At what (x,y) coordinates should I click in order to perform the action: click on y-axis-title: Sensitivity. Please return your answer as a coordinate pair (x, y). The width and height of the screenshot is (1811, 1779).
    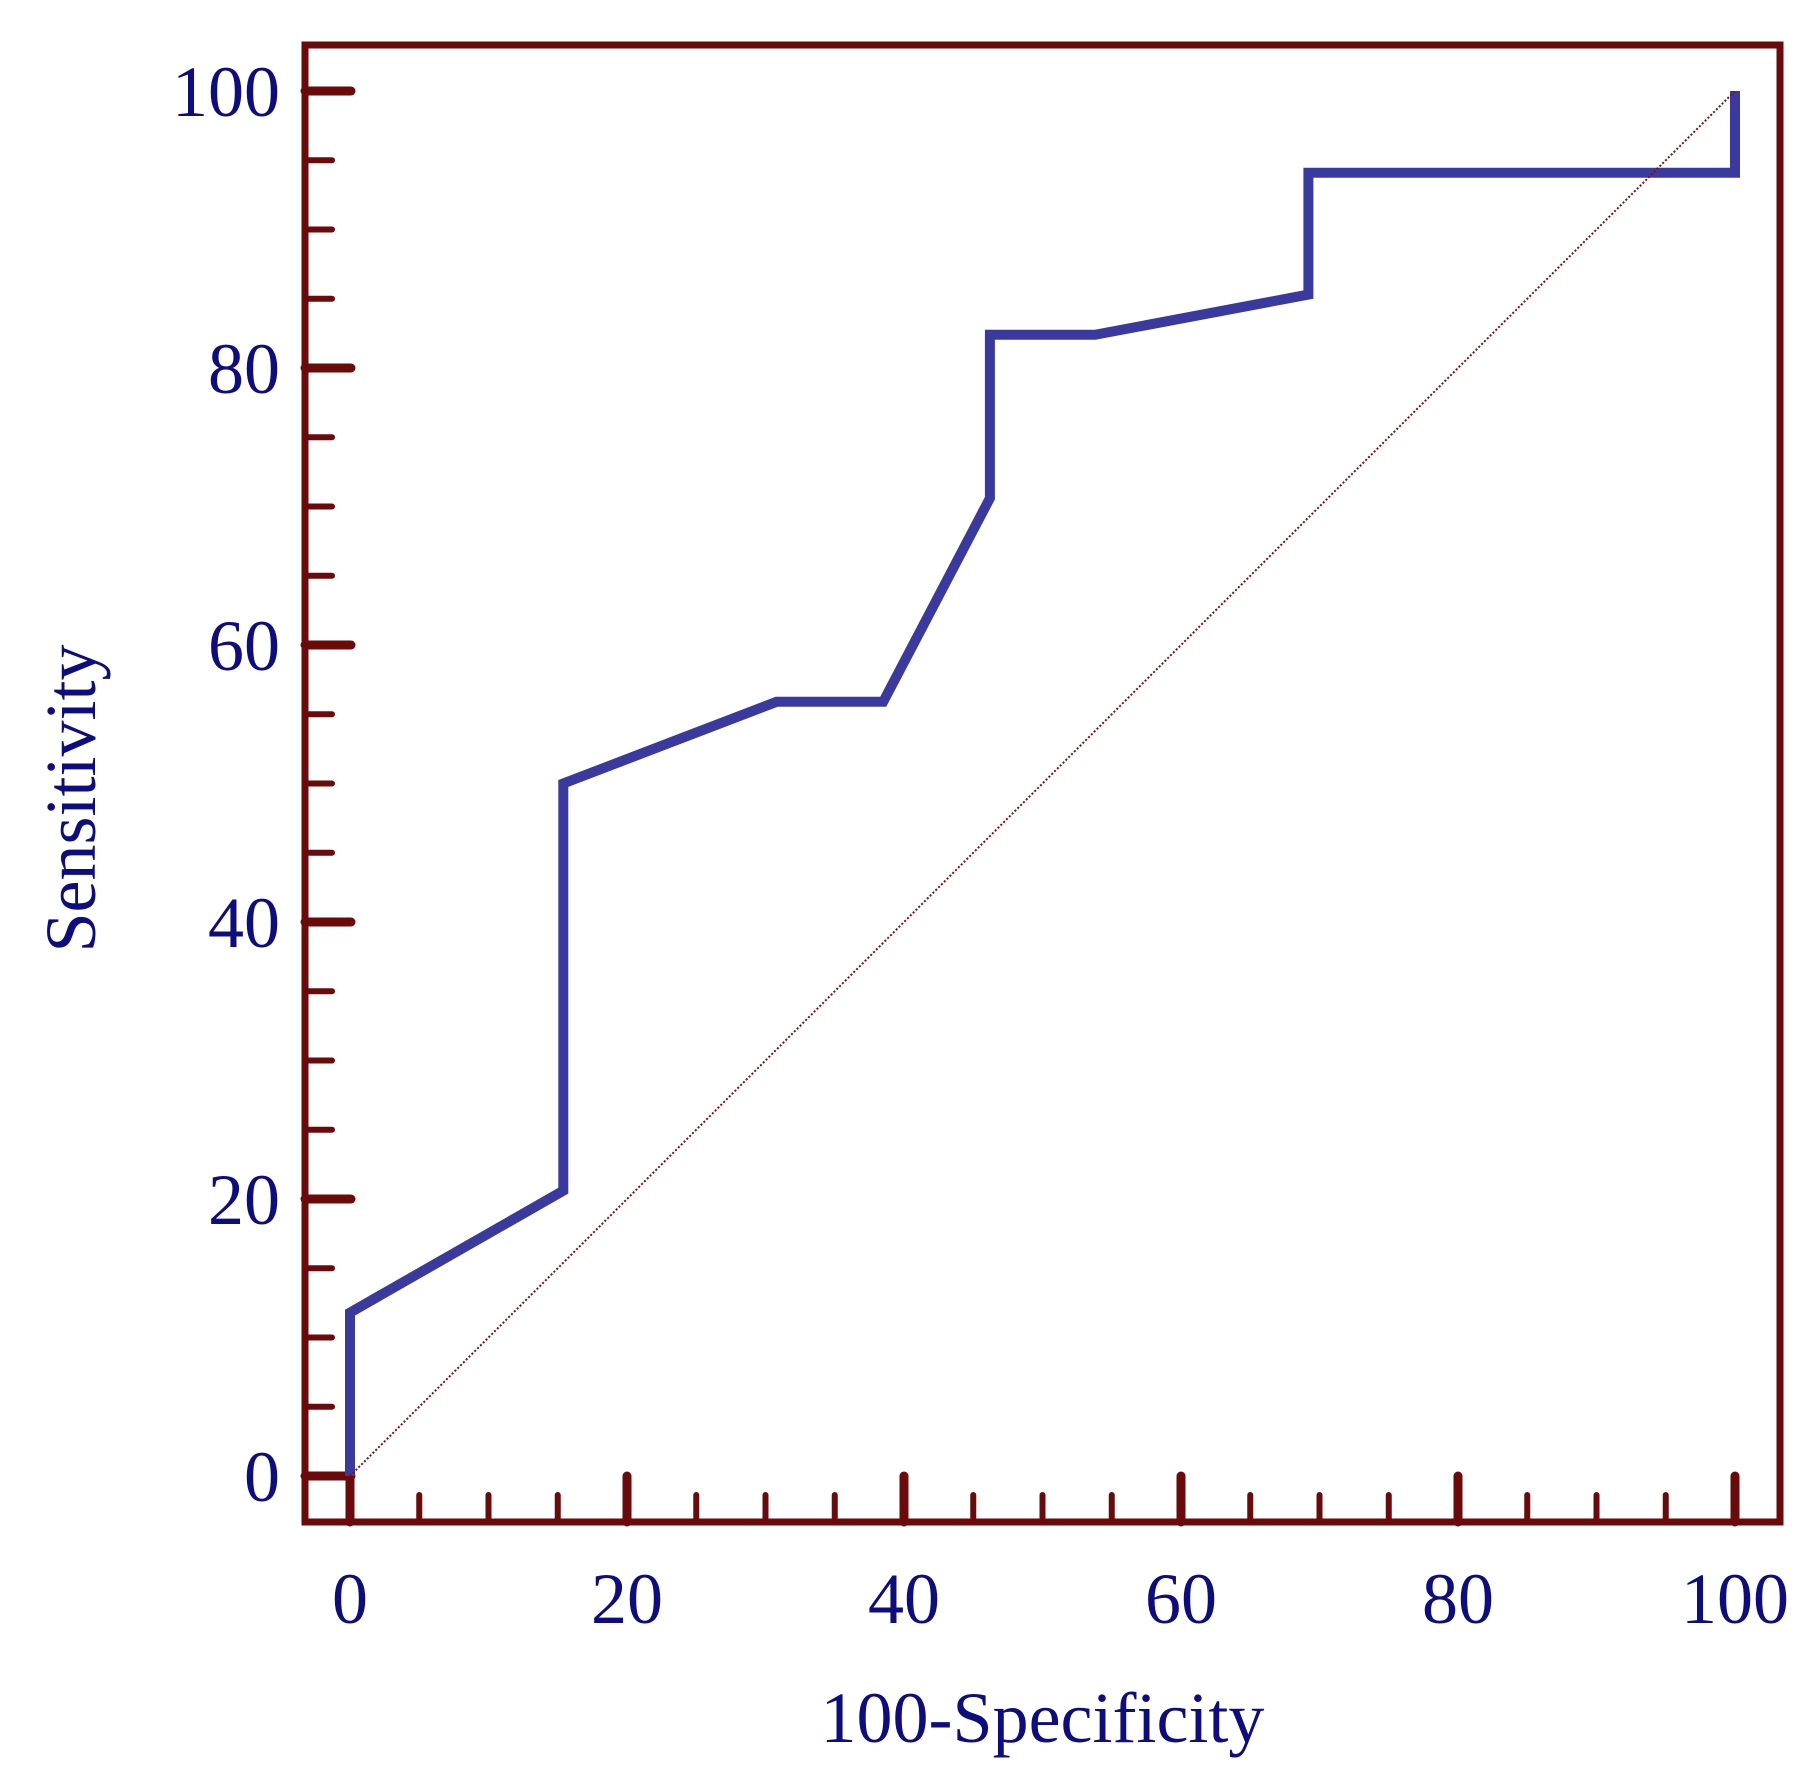
    Looking at the image, I should click on (71, 798).